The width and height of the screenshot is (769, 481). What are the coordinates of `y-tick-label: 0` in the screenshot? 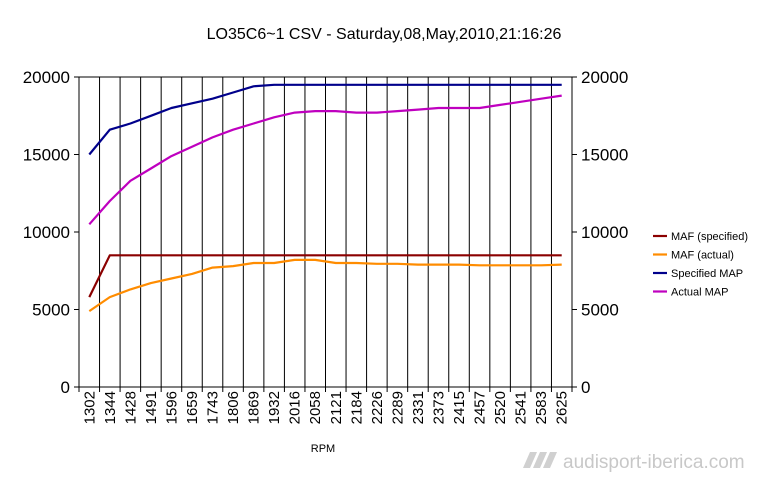 It's located at (65, 387).